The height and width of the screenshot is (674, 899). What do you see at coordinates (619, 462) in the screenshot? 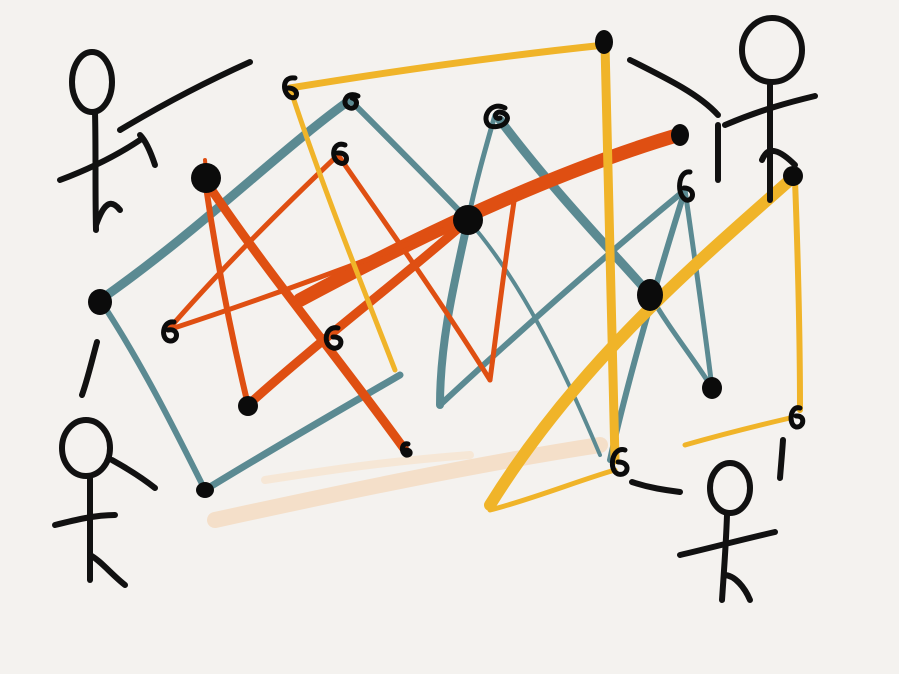
I see `node-bottom-hub` at bounding box center [619, 462].